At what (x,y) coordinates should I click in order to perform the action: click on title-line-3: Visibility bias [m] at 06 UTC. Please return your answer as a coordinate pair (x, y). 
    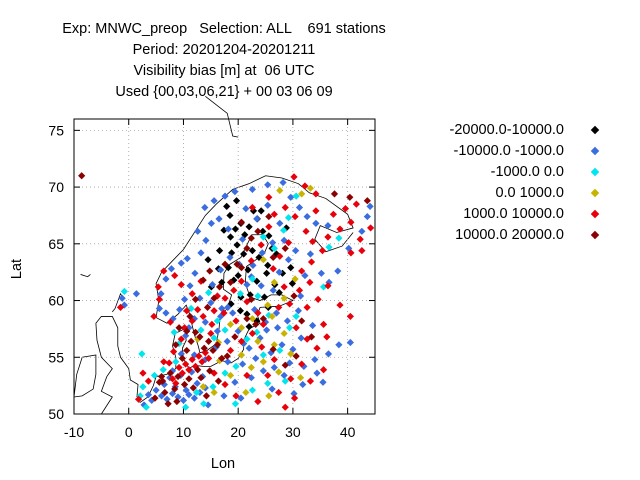
    Looking at the image, I should click on (224, 71).